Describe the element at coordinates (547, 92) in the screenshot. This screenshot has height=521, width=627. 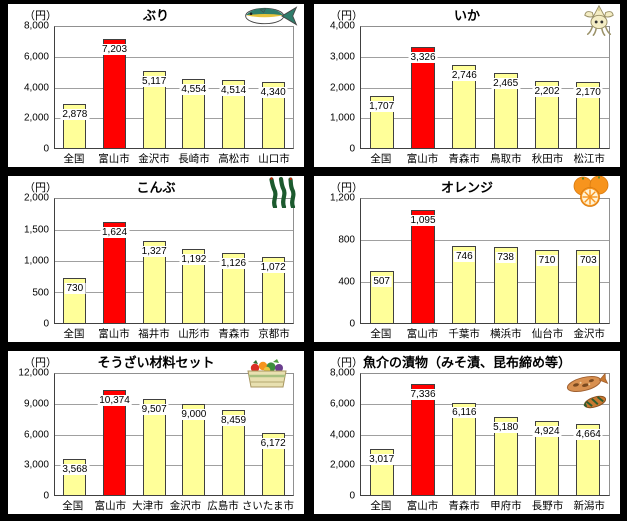
I see `bar-value-label: 2,202` at that location.